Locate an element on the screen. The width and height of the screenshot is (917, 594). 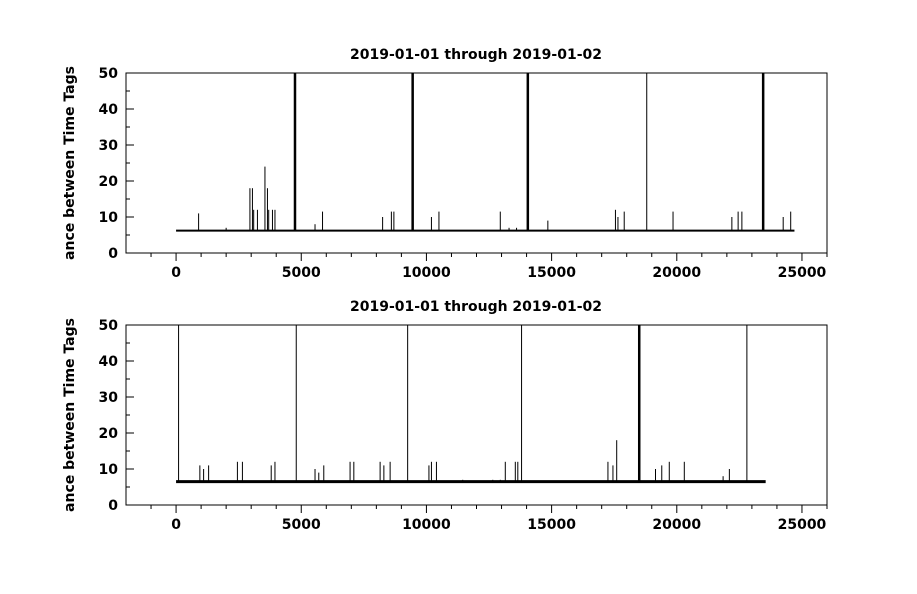
bottom-x-tick-label-4: 20000 is located at coordinates (676, 525).